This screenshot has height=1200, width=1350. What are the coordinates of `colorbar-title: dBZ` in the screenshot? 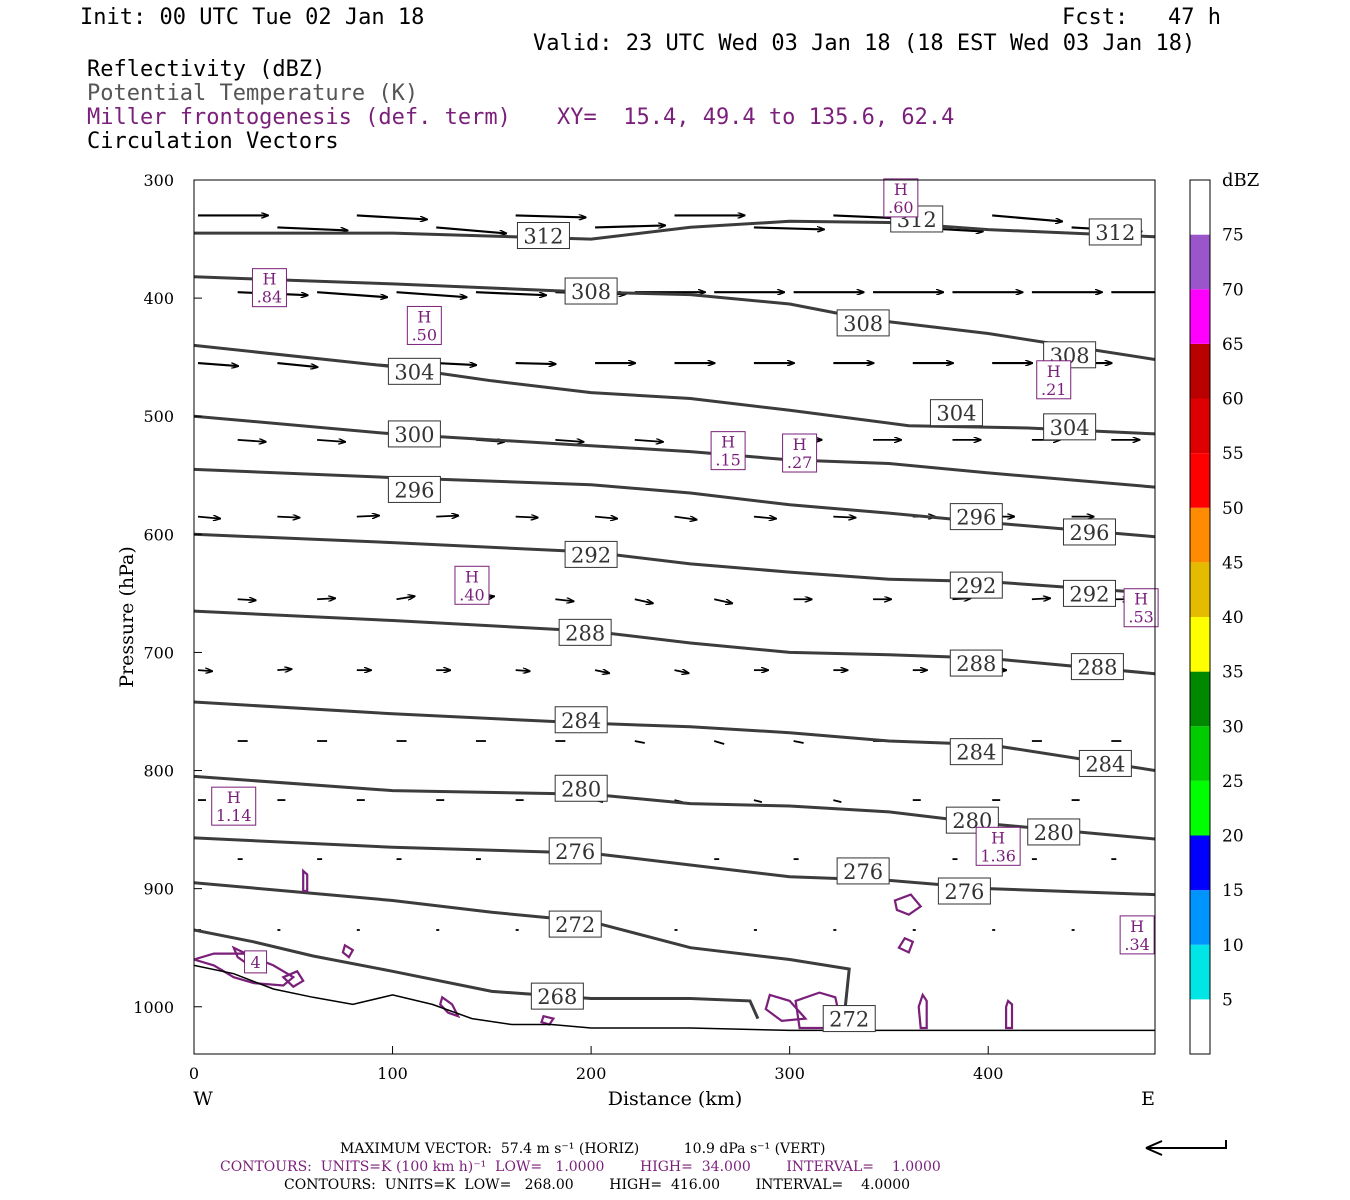 It's located at (1240, 180).